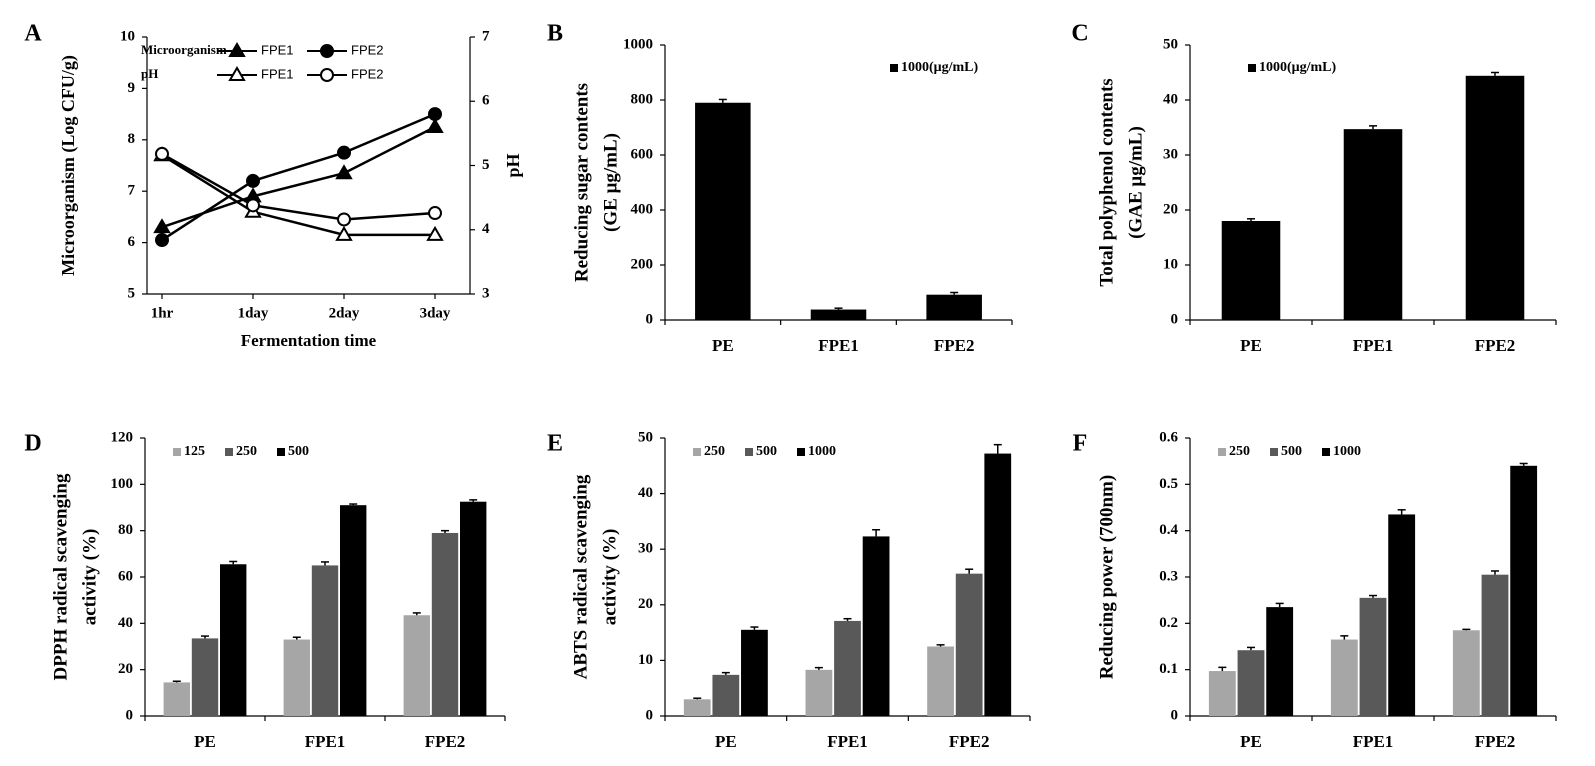 This screenshot has height=766, width=1595. What do you see at coordinates (1297, 67) in the screenshot?
I see `legend-label: 1000(μg/mL)` at bounding box center [1297, 67].